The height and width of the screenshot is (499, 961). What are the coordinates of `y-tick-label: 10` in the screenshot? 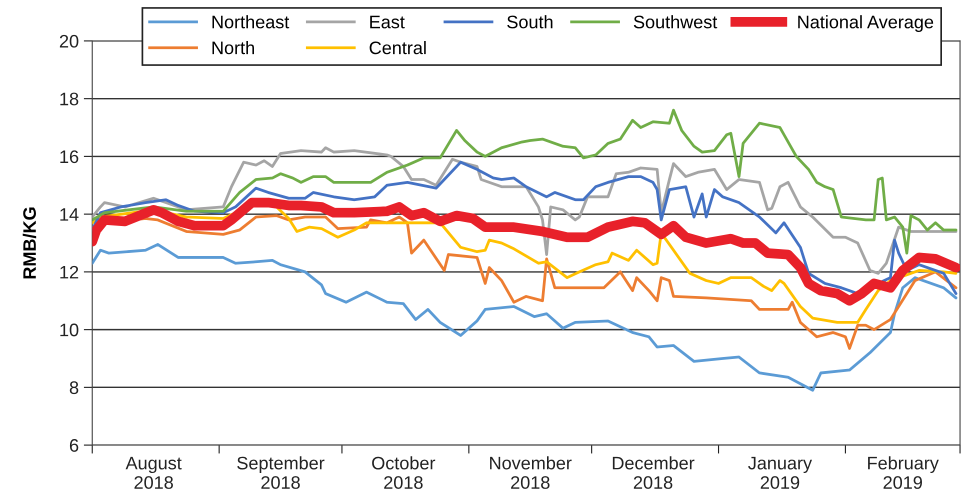 It's located at (69, 330).